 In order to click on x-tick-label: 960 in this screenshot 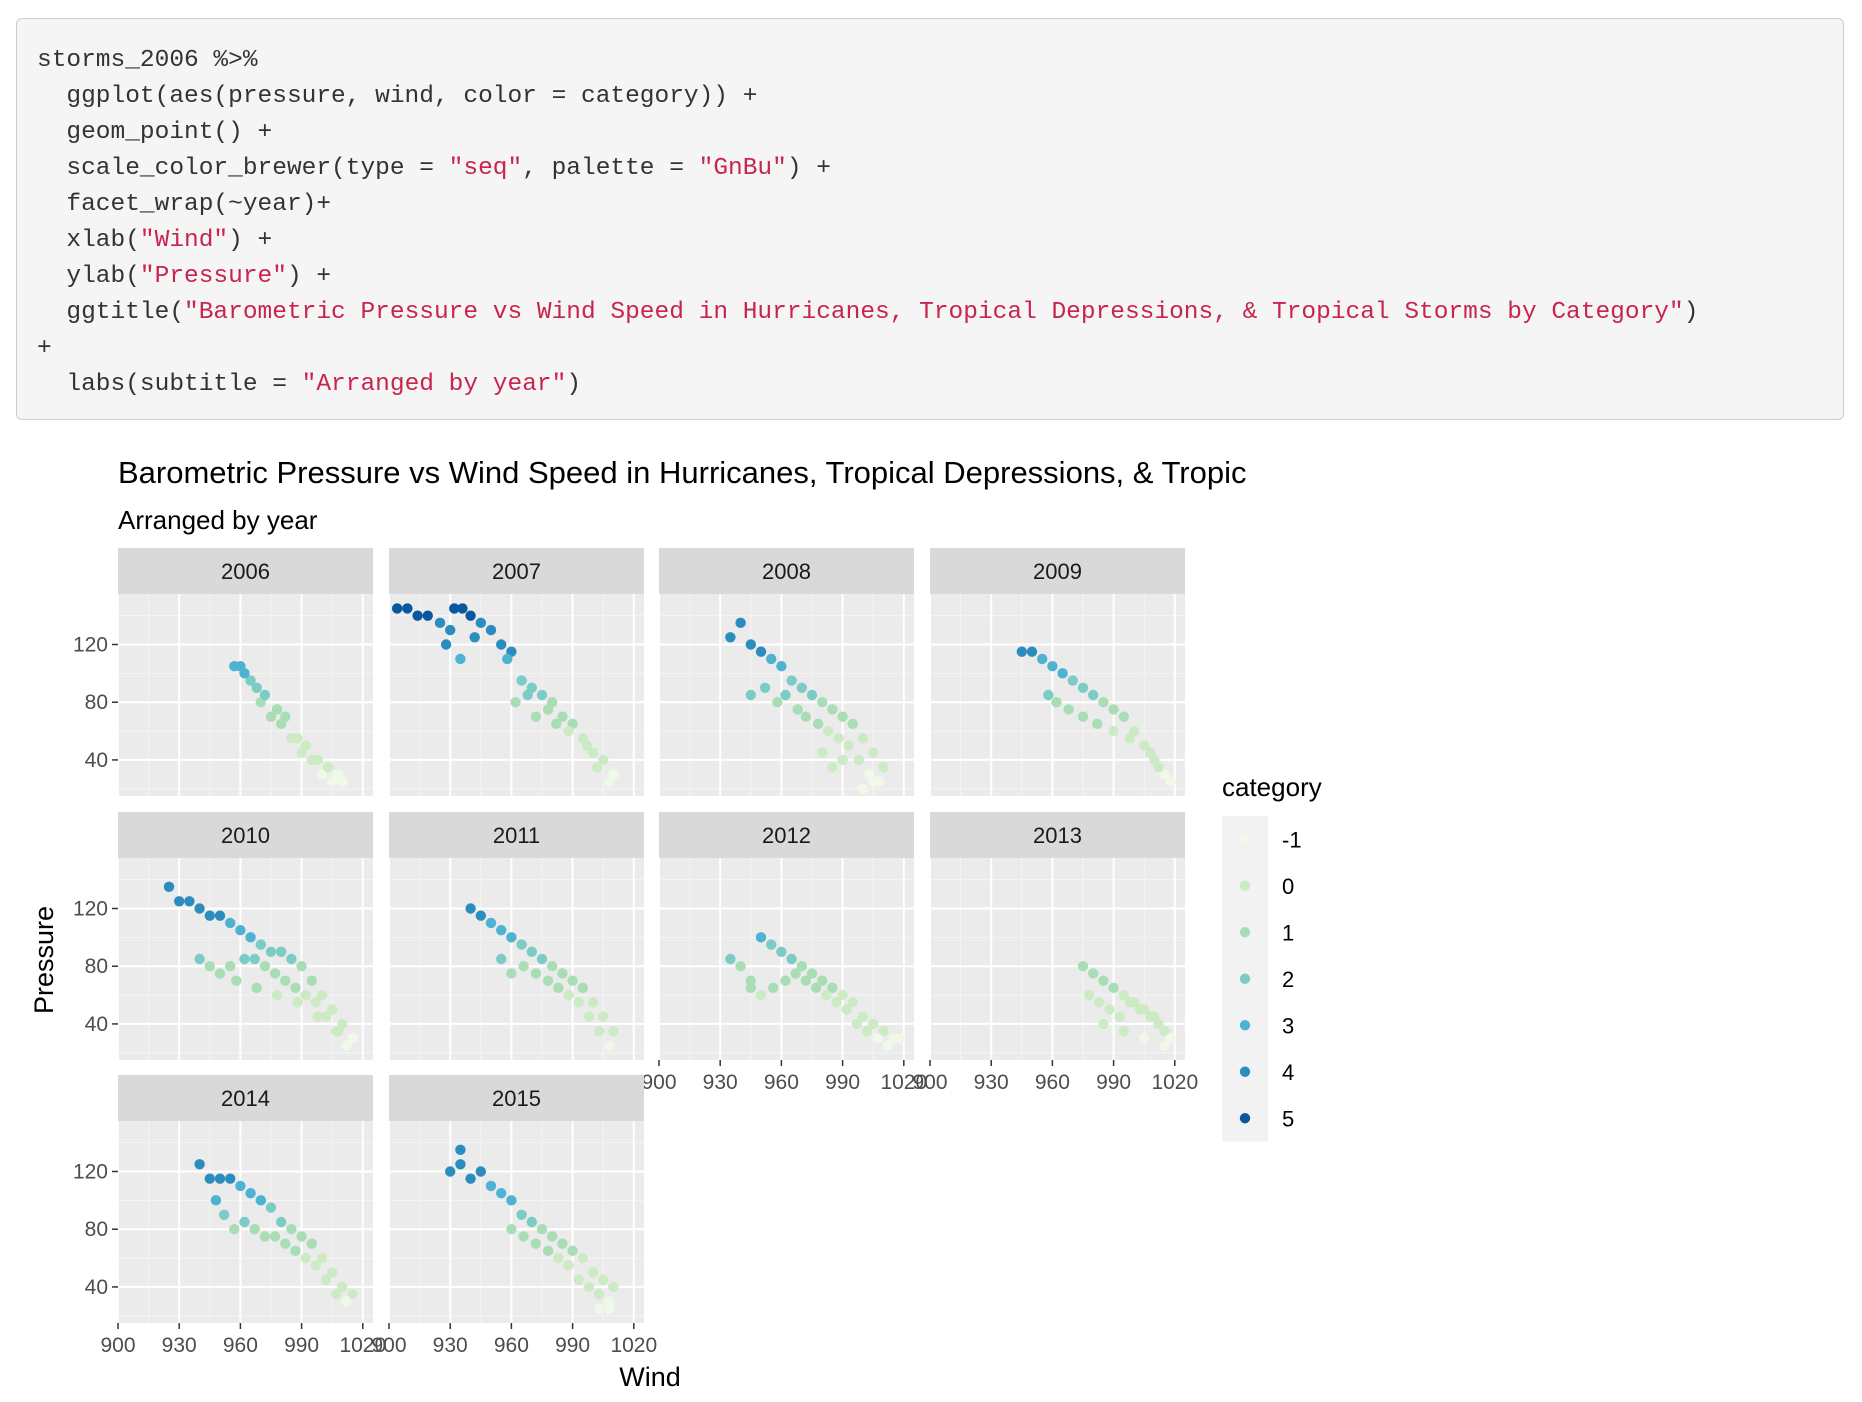, I will do `click(240, 1345)`.